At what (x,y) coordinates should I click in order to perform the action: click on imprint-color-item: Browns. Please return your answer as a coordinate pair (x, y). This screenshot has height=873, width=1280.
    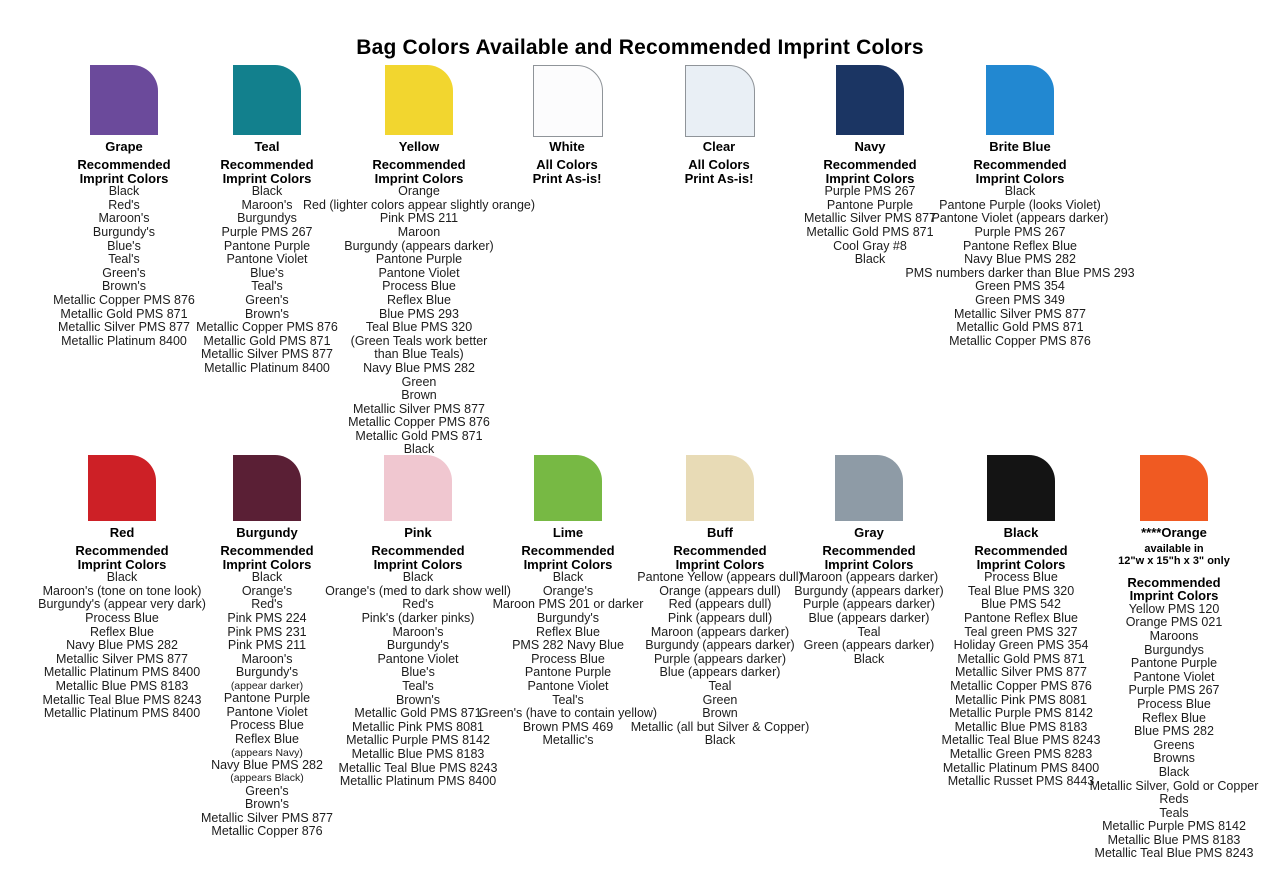
    Looking at the image, I should click on (1174, 758).